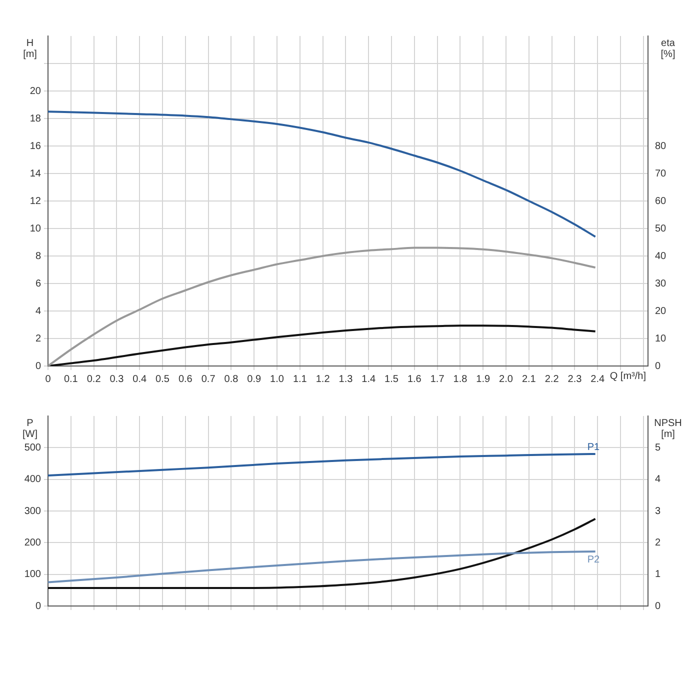 Image resolution: width=700 pixels, height=700 pixels. What do you see at coordinates (117, 379) in the screenshot?
I see `x-tick-label: 0.3` at bounding box center [117, 379].